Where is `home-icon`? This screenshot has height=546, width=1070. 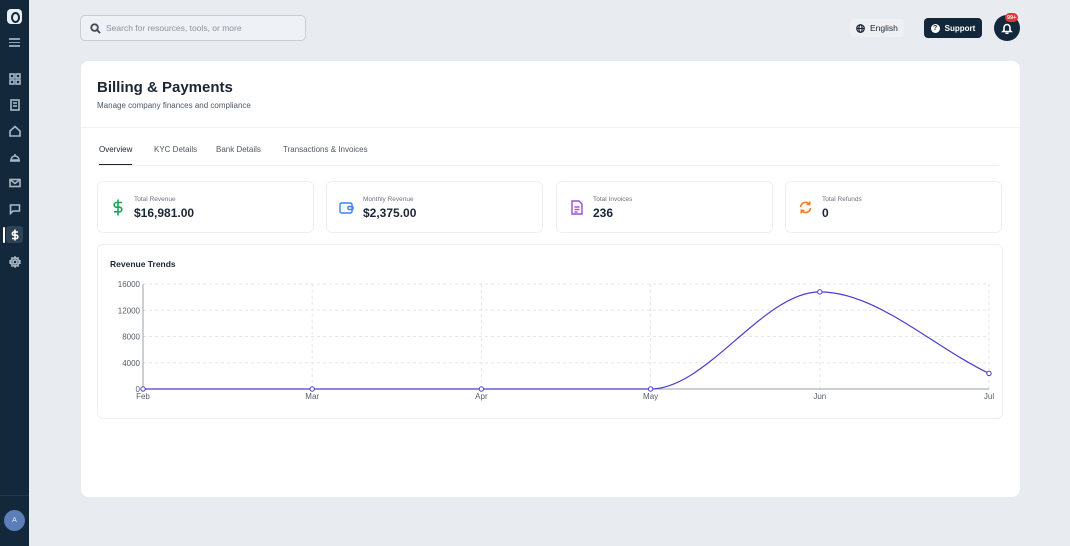
home-icon is located at coordinates (14, 130).